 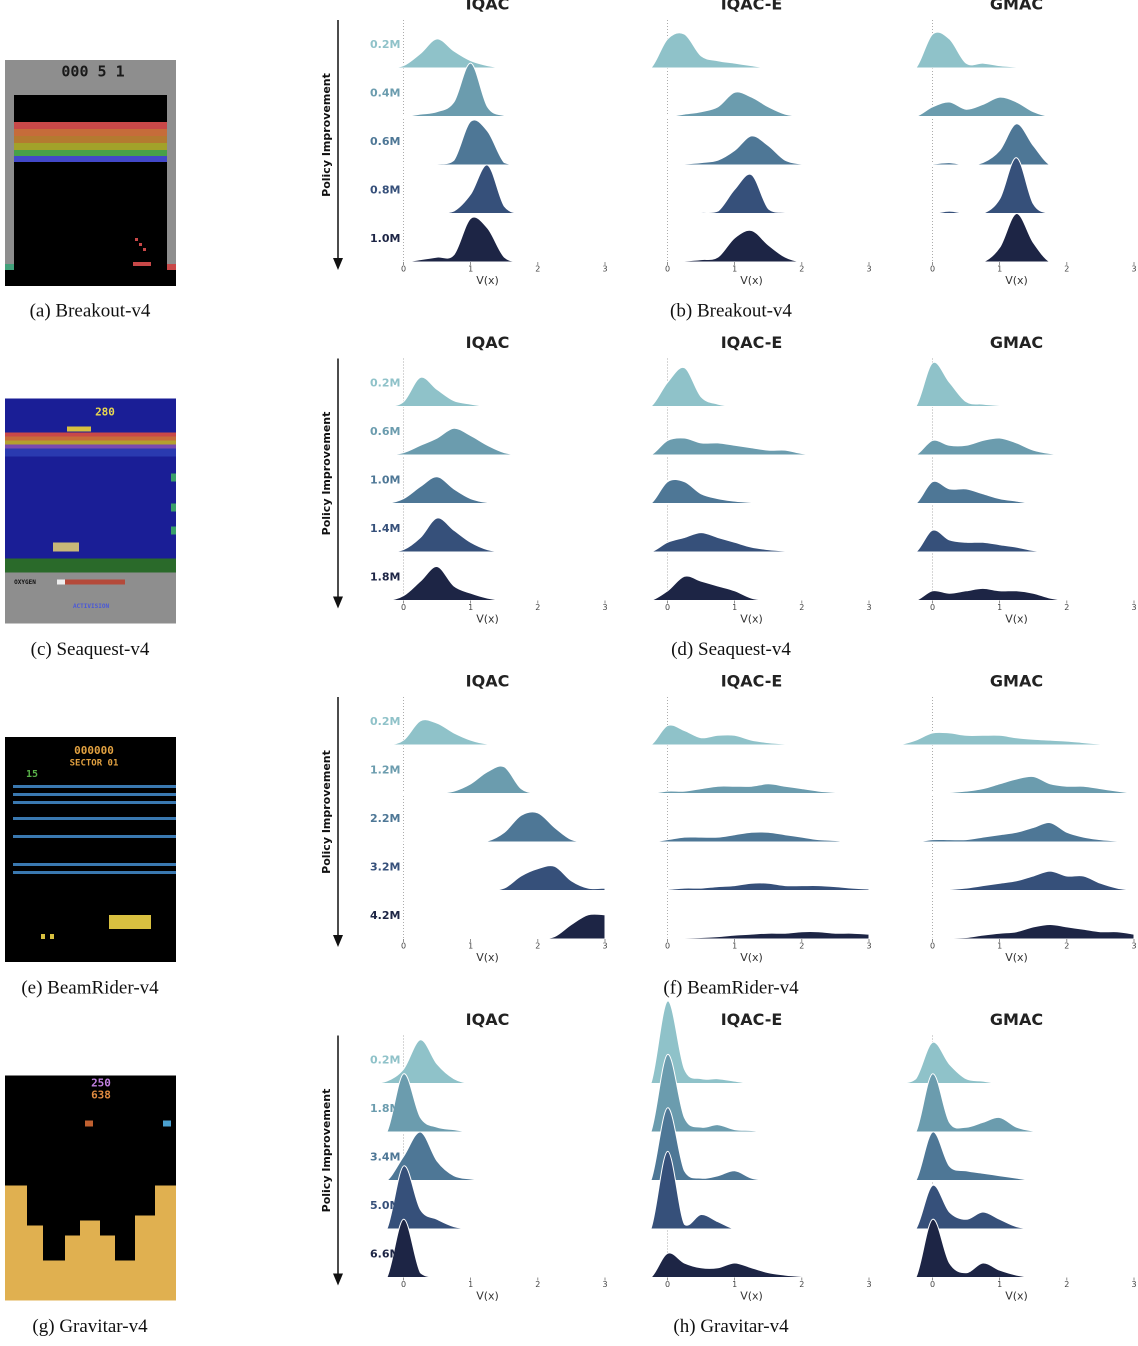 What do you see at coordinates (385, 1205) in the screenshot?
I see `series-label: 5.0M` at bounding box center [385, 1205].